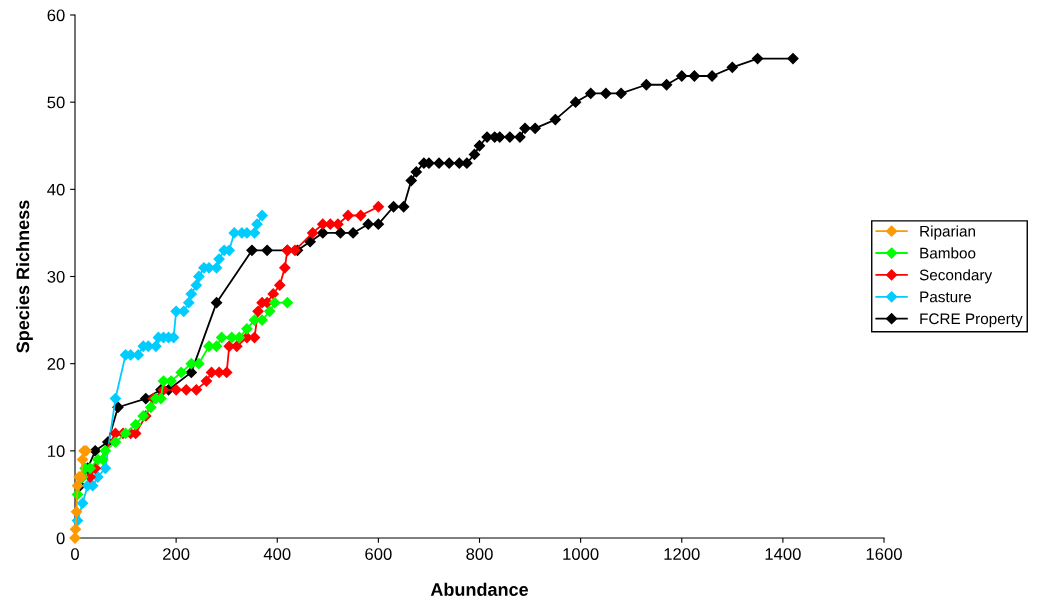 The width and height of the screenshot is (1038, 614). Describe the element at coordinates (75, 554) in the screenshot. I see `x-tick-label: 0` at that location.